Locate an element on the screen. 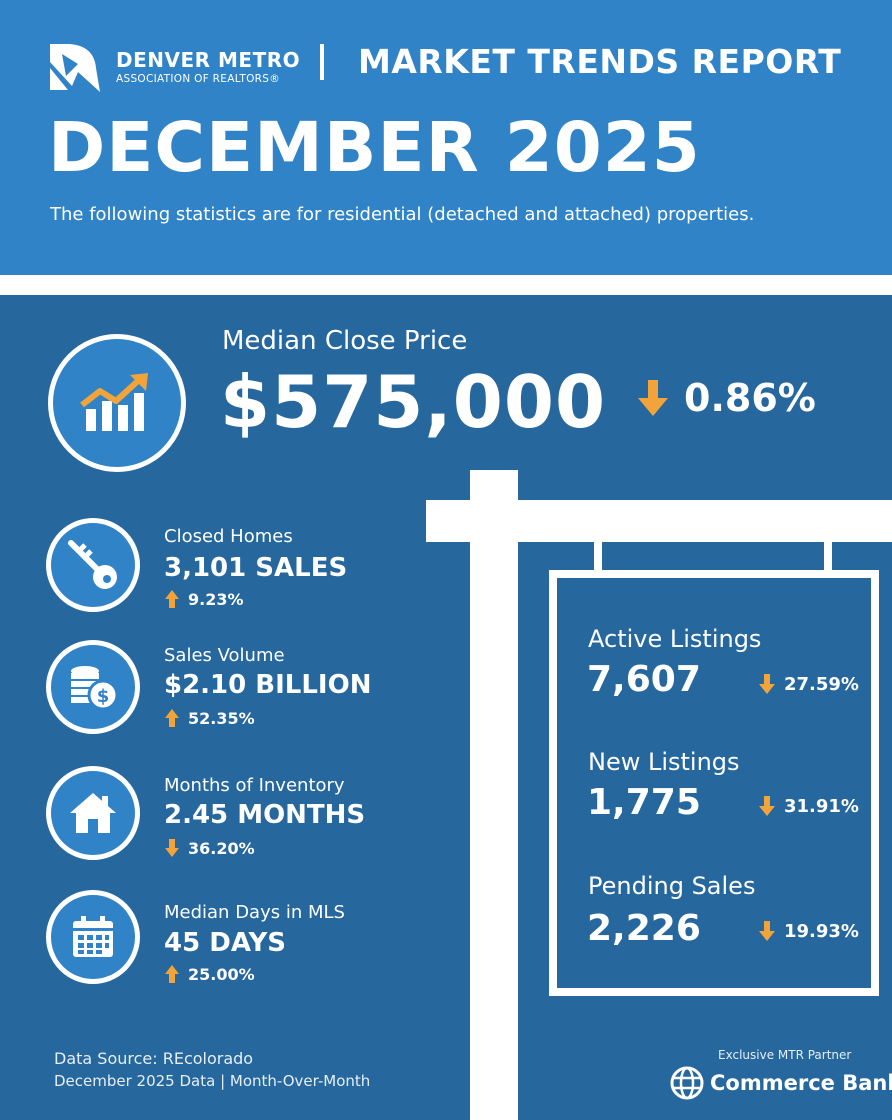 The width and height of the screenshot is (892, 1120). new-listings-value: 1,775 is located at coordinates (644, 802).